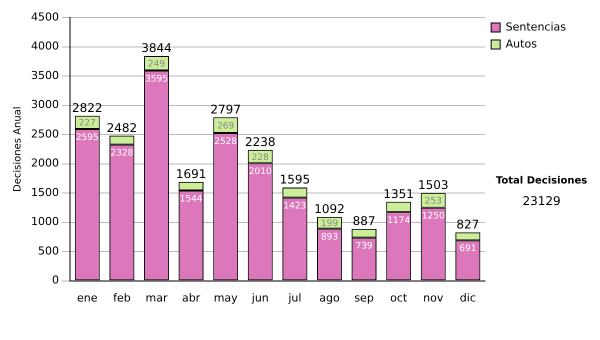 This screenshot has height=340, width=600. I want to click on data-label: 228, so click(261, 157).